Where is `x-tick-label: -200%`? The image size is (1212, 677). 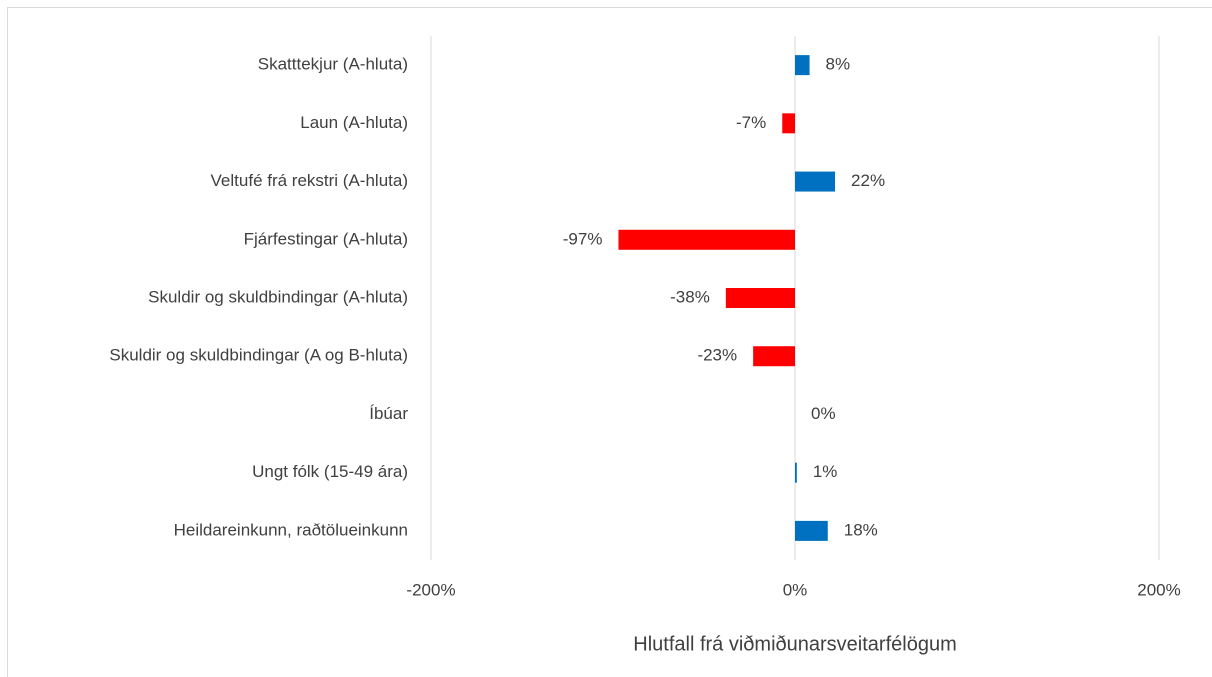
x-tick-label: -200% is located at coordinates (430, 589).